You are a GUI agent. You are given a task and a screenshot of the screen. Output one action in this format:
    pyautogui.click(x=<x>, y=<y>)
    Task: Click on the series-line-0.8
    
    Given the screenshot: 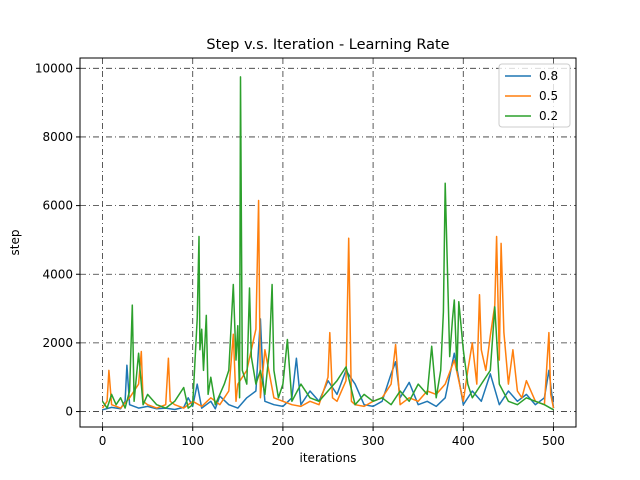 What is the action you would take?
    pyautogui.click(x=328, y=364)
    